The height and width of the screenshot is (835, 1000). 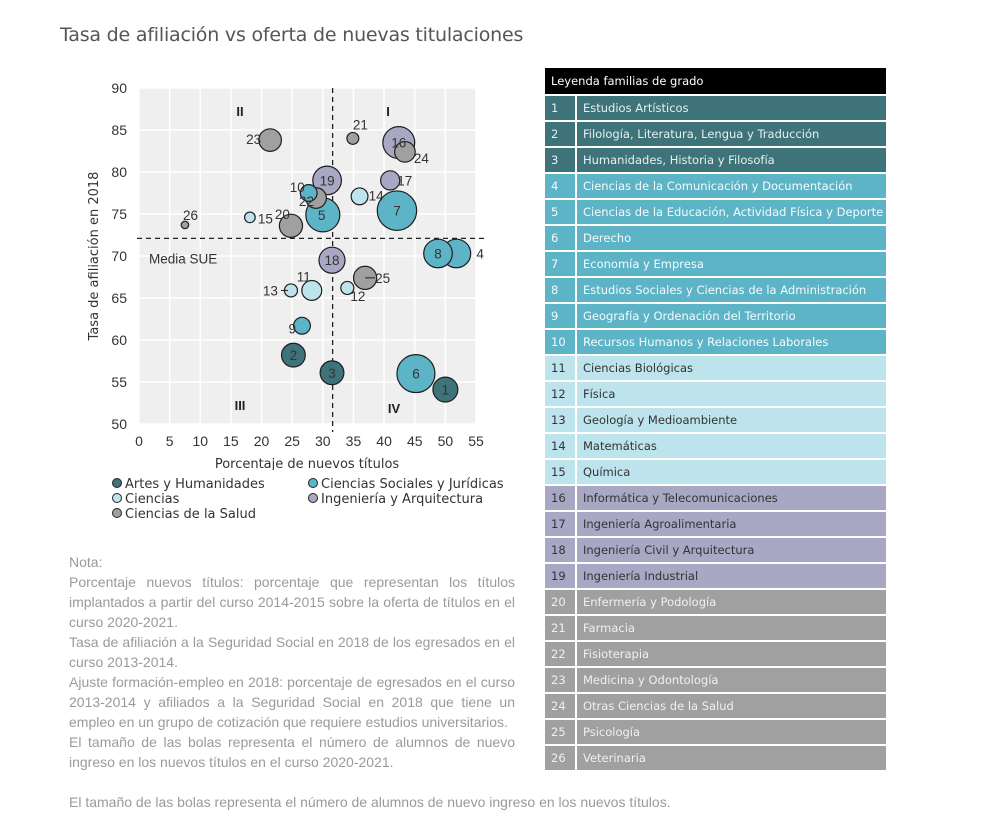 What do you see at coordinates (561, 290) in the screenshot?
I see `row-number: 8` at bounding box center [561, 290].